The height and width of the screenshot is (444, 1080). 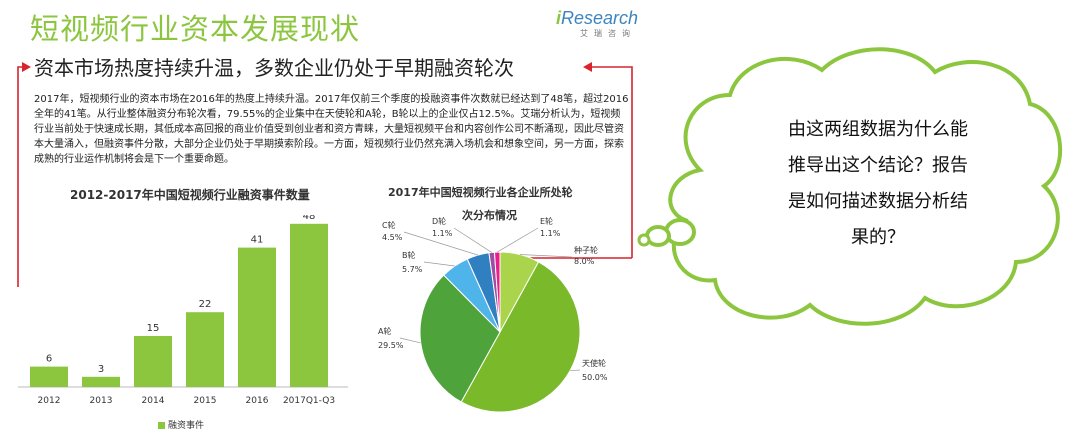 I want to click on bar-2014, so click(x=153, y=361).